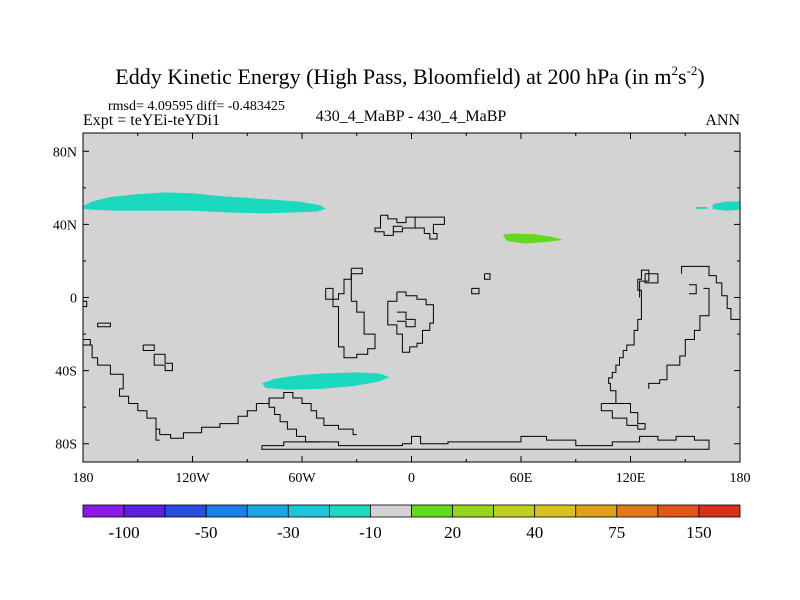 This screenshot has height=600, width=800. I want to click on title-exponent-1: 2, so click(675, 70).